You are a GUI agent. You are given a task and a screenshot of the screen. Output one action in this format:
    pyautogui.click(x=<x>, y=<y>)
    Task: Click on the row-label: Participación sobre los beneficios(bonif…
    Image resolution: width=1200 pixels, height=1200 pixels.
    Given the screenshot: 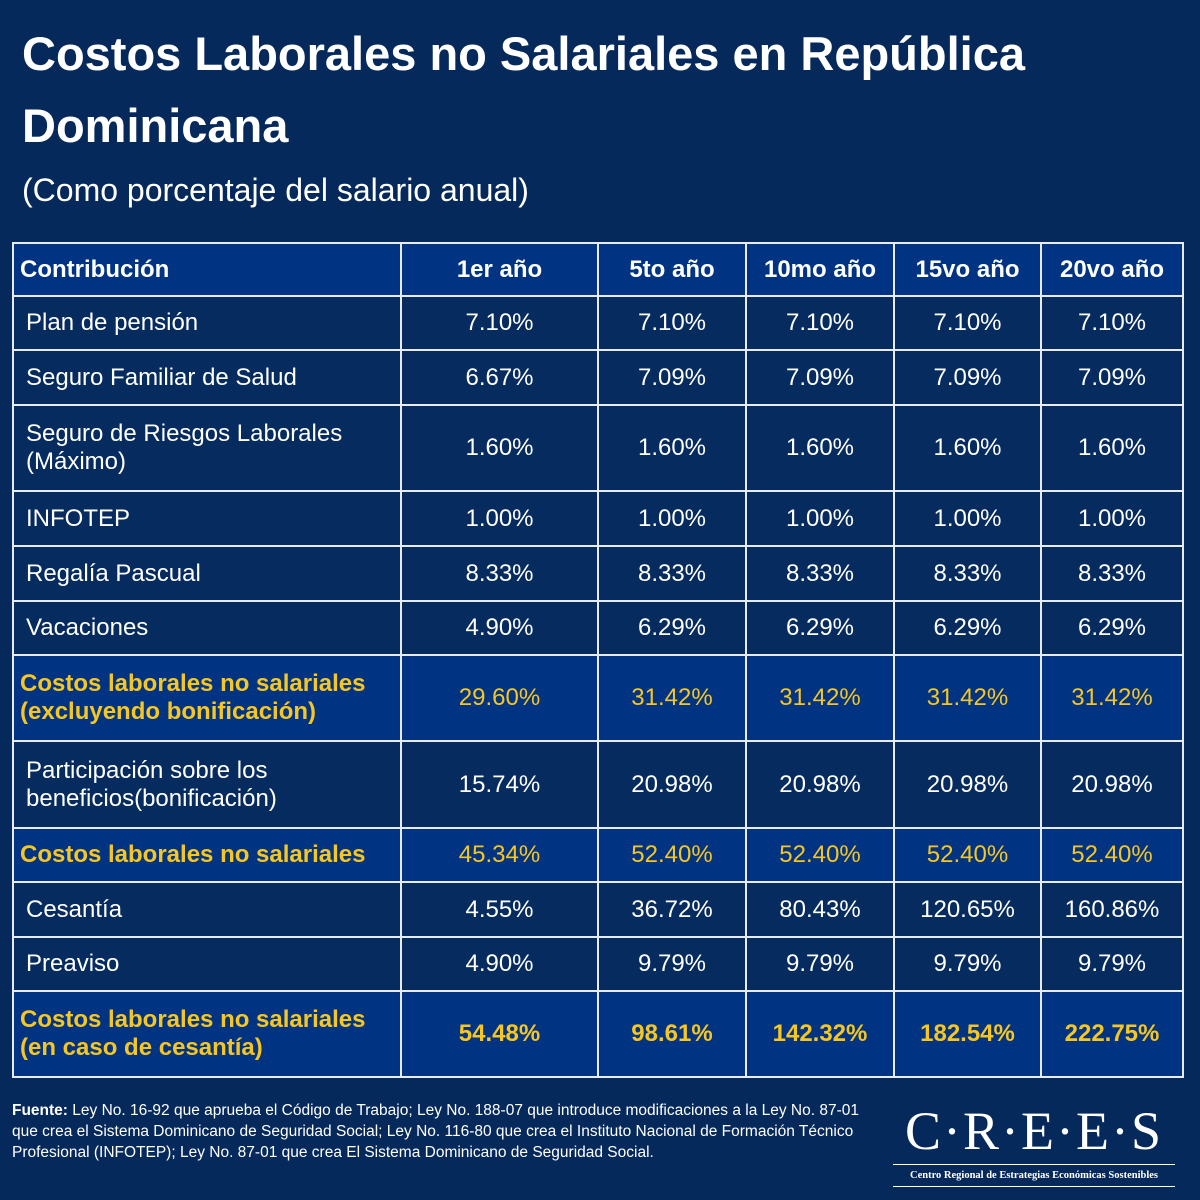 What is the action you would take?
    pyautogui.click(x=207, y=784)
    